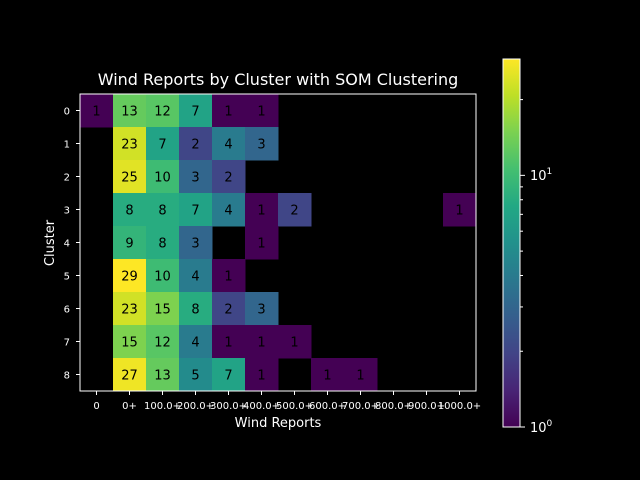 The image size is (640, 480). Describe the element at coordinates (294, 406) in the screenshot. I see `x-tick-label: 500.0+` at that location.